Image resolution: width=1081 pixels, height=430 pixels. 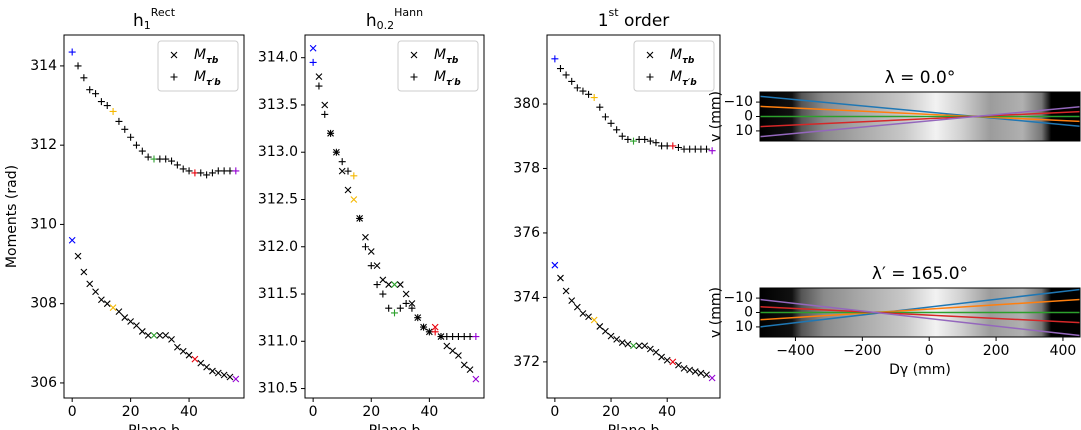 I want to click on legend-subscript: τb, so click(x=212, y=61).